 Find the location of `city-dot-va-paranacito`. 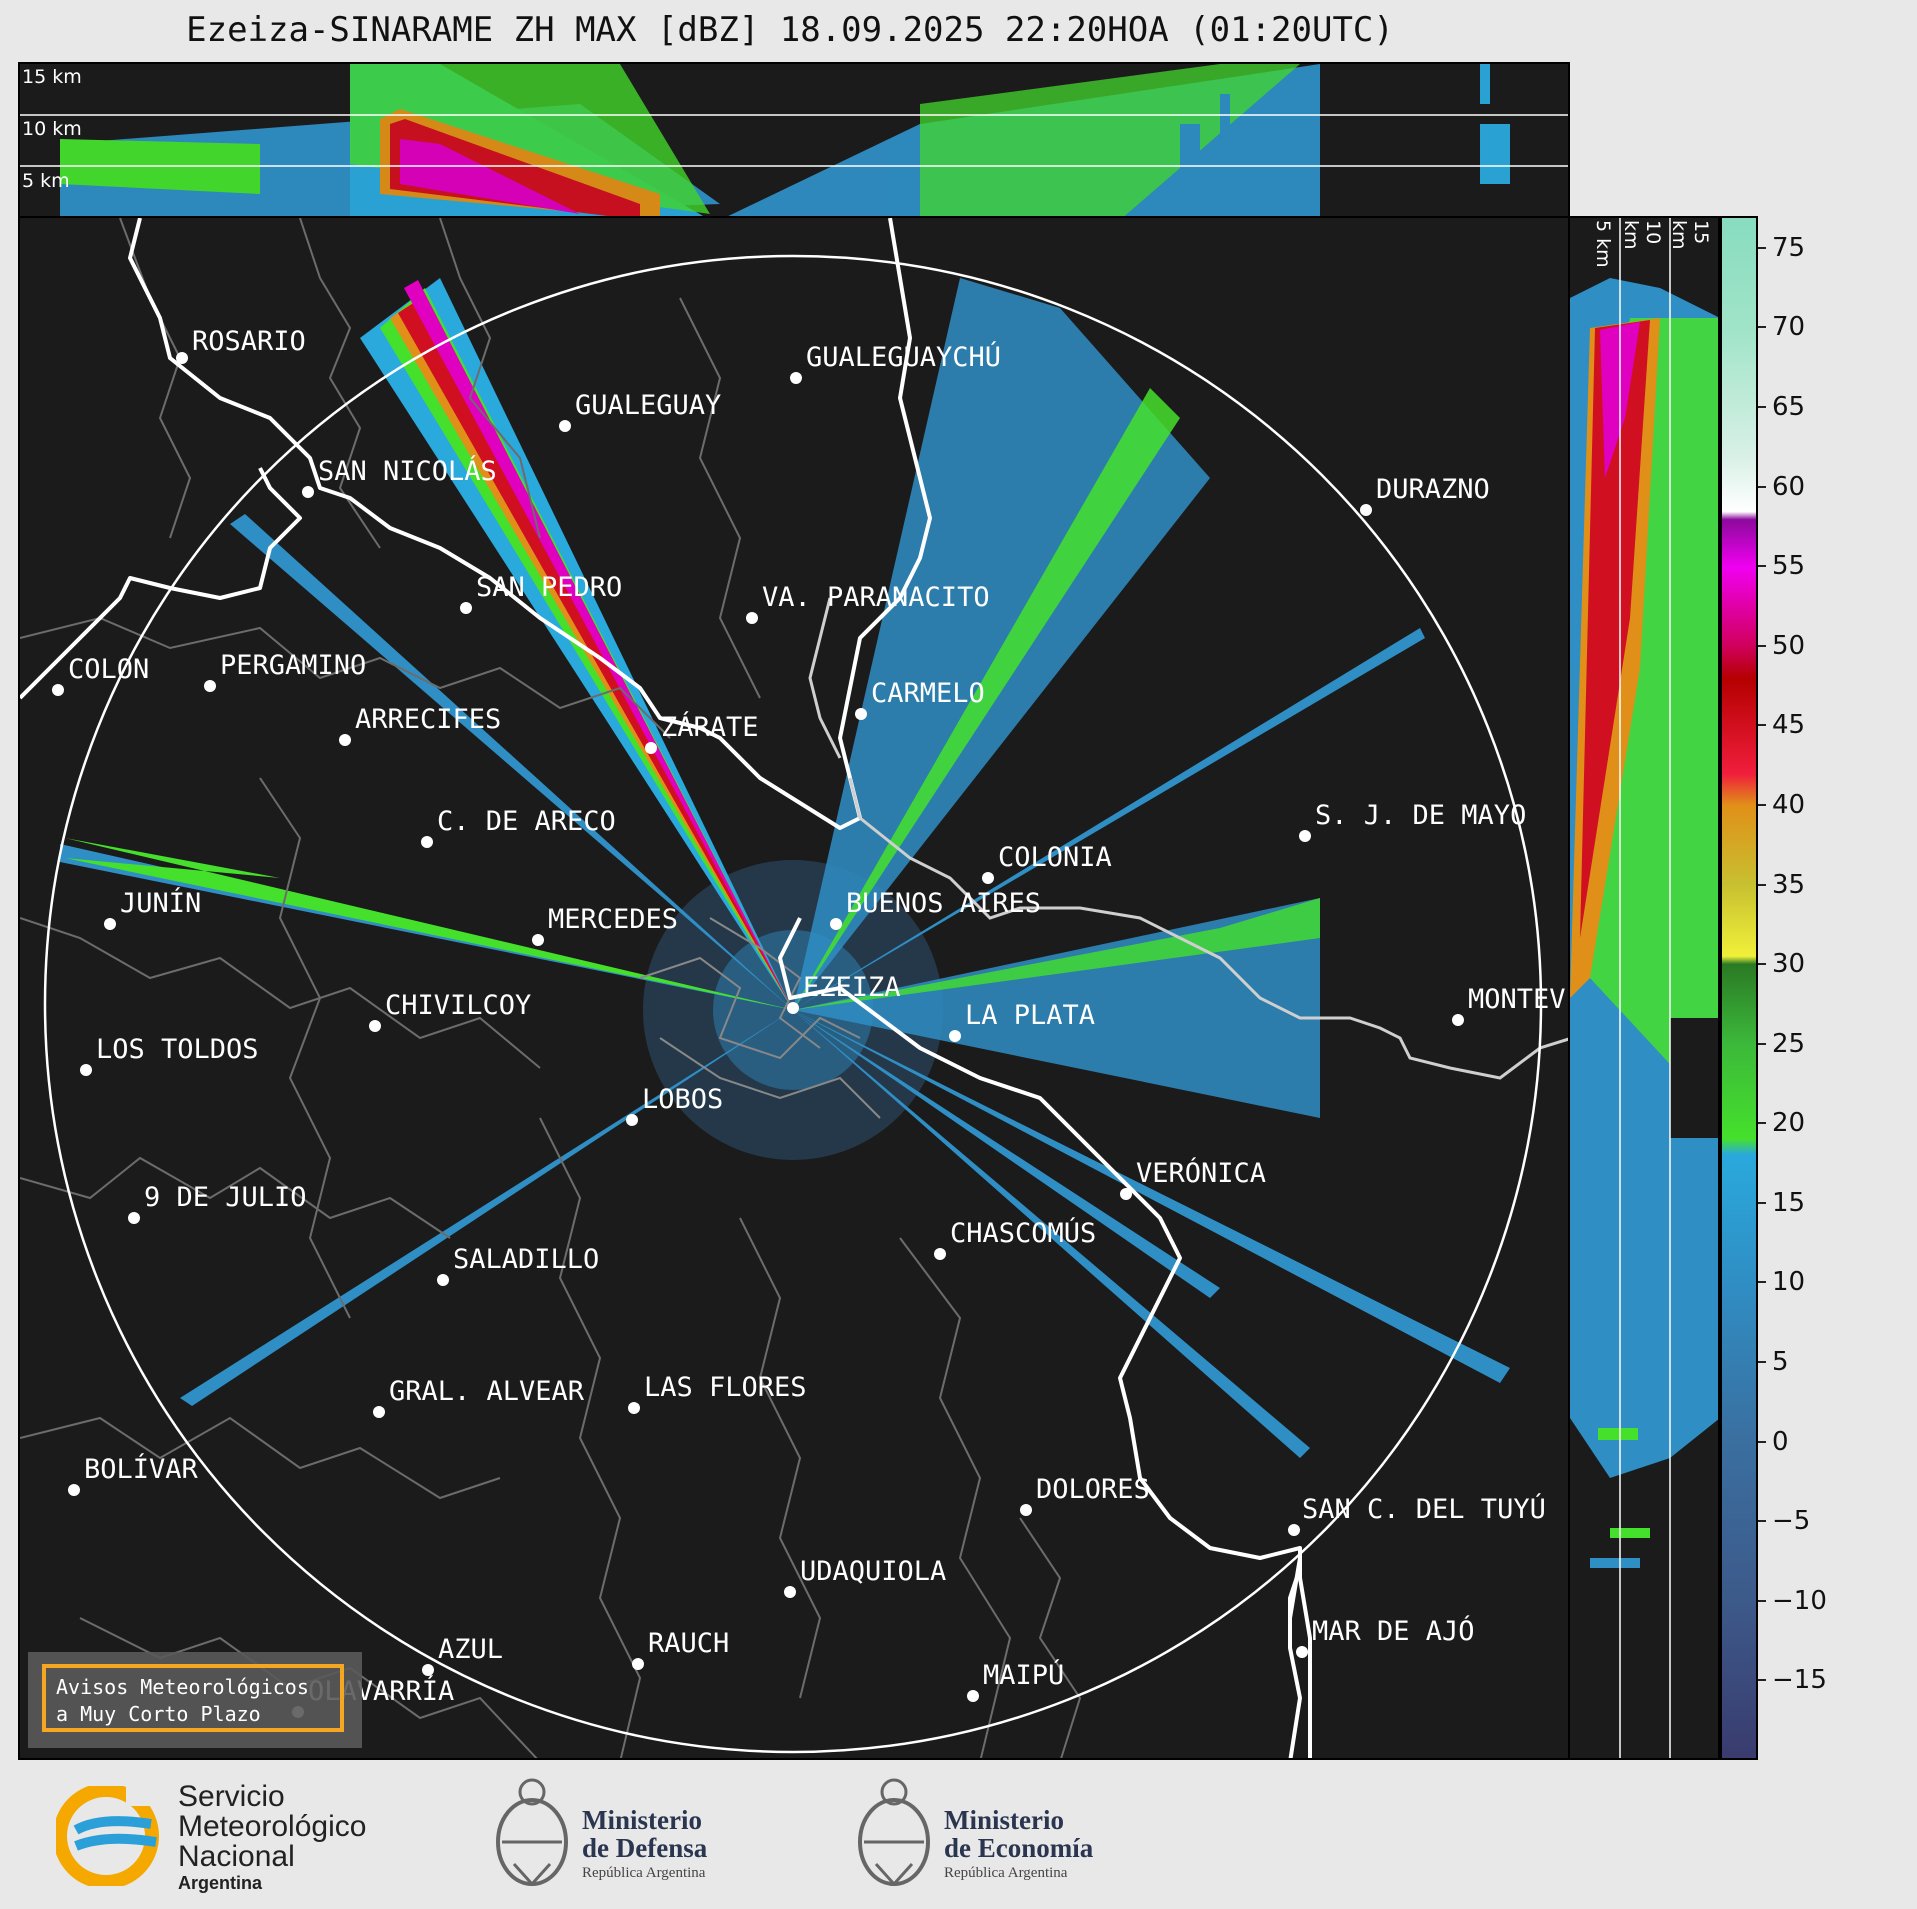

city-dot-va-paranacito is located at coordinates (752, 618).